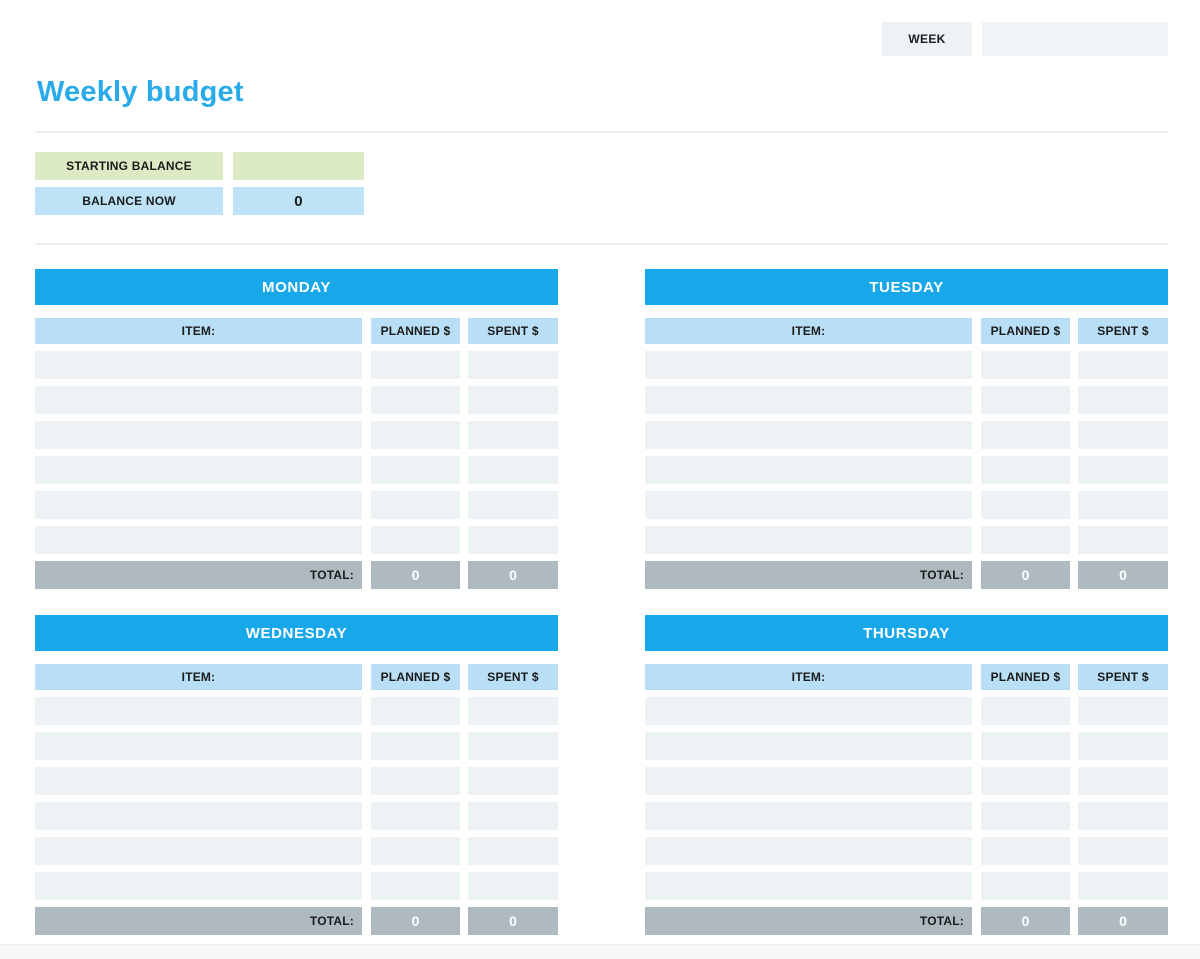  I want to click on balance-now-row: BALANCE NOW 0, so click(199, 201).